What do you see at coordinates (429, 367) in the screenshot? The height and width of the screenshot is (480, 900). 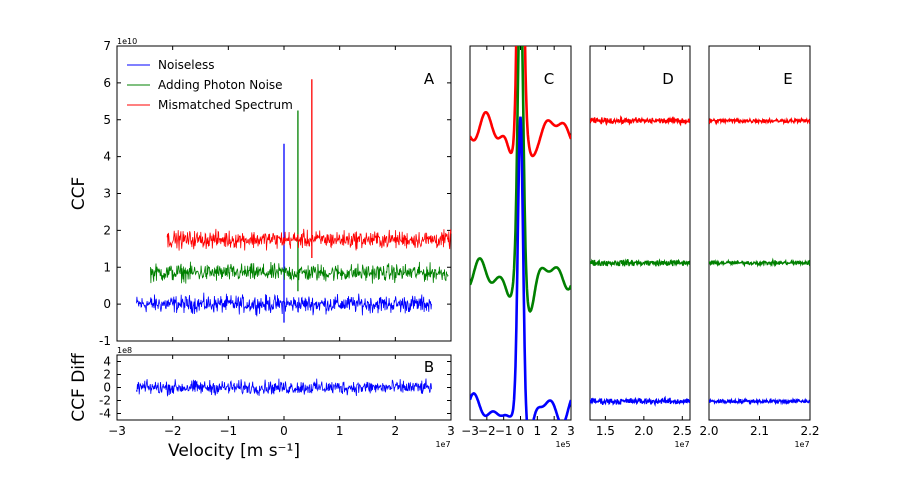 I see `panel-label: B` at bounding box center [429, 367].